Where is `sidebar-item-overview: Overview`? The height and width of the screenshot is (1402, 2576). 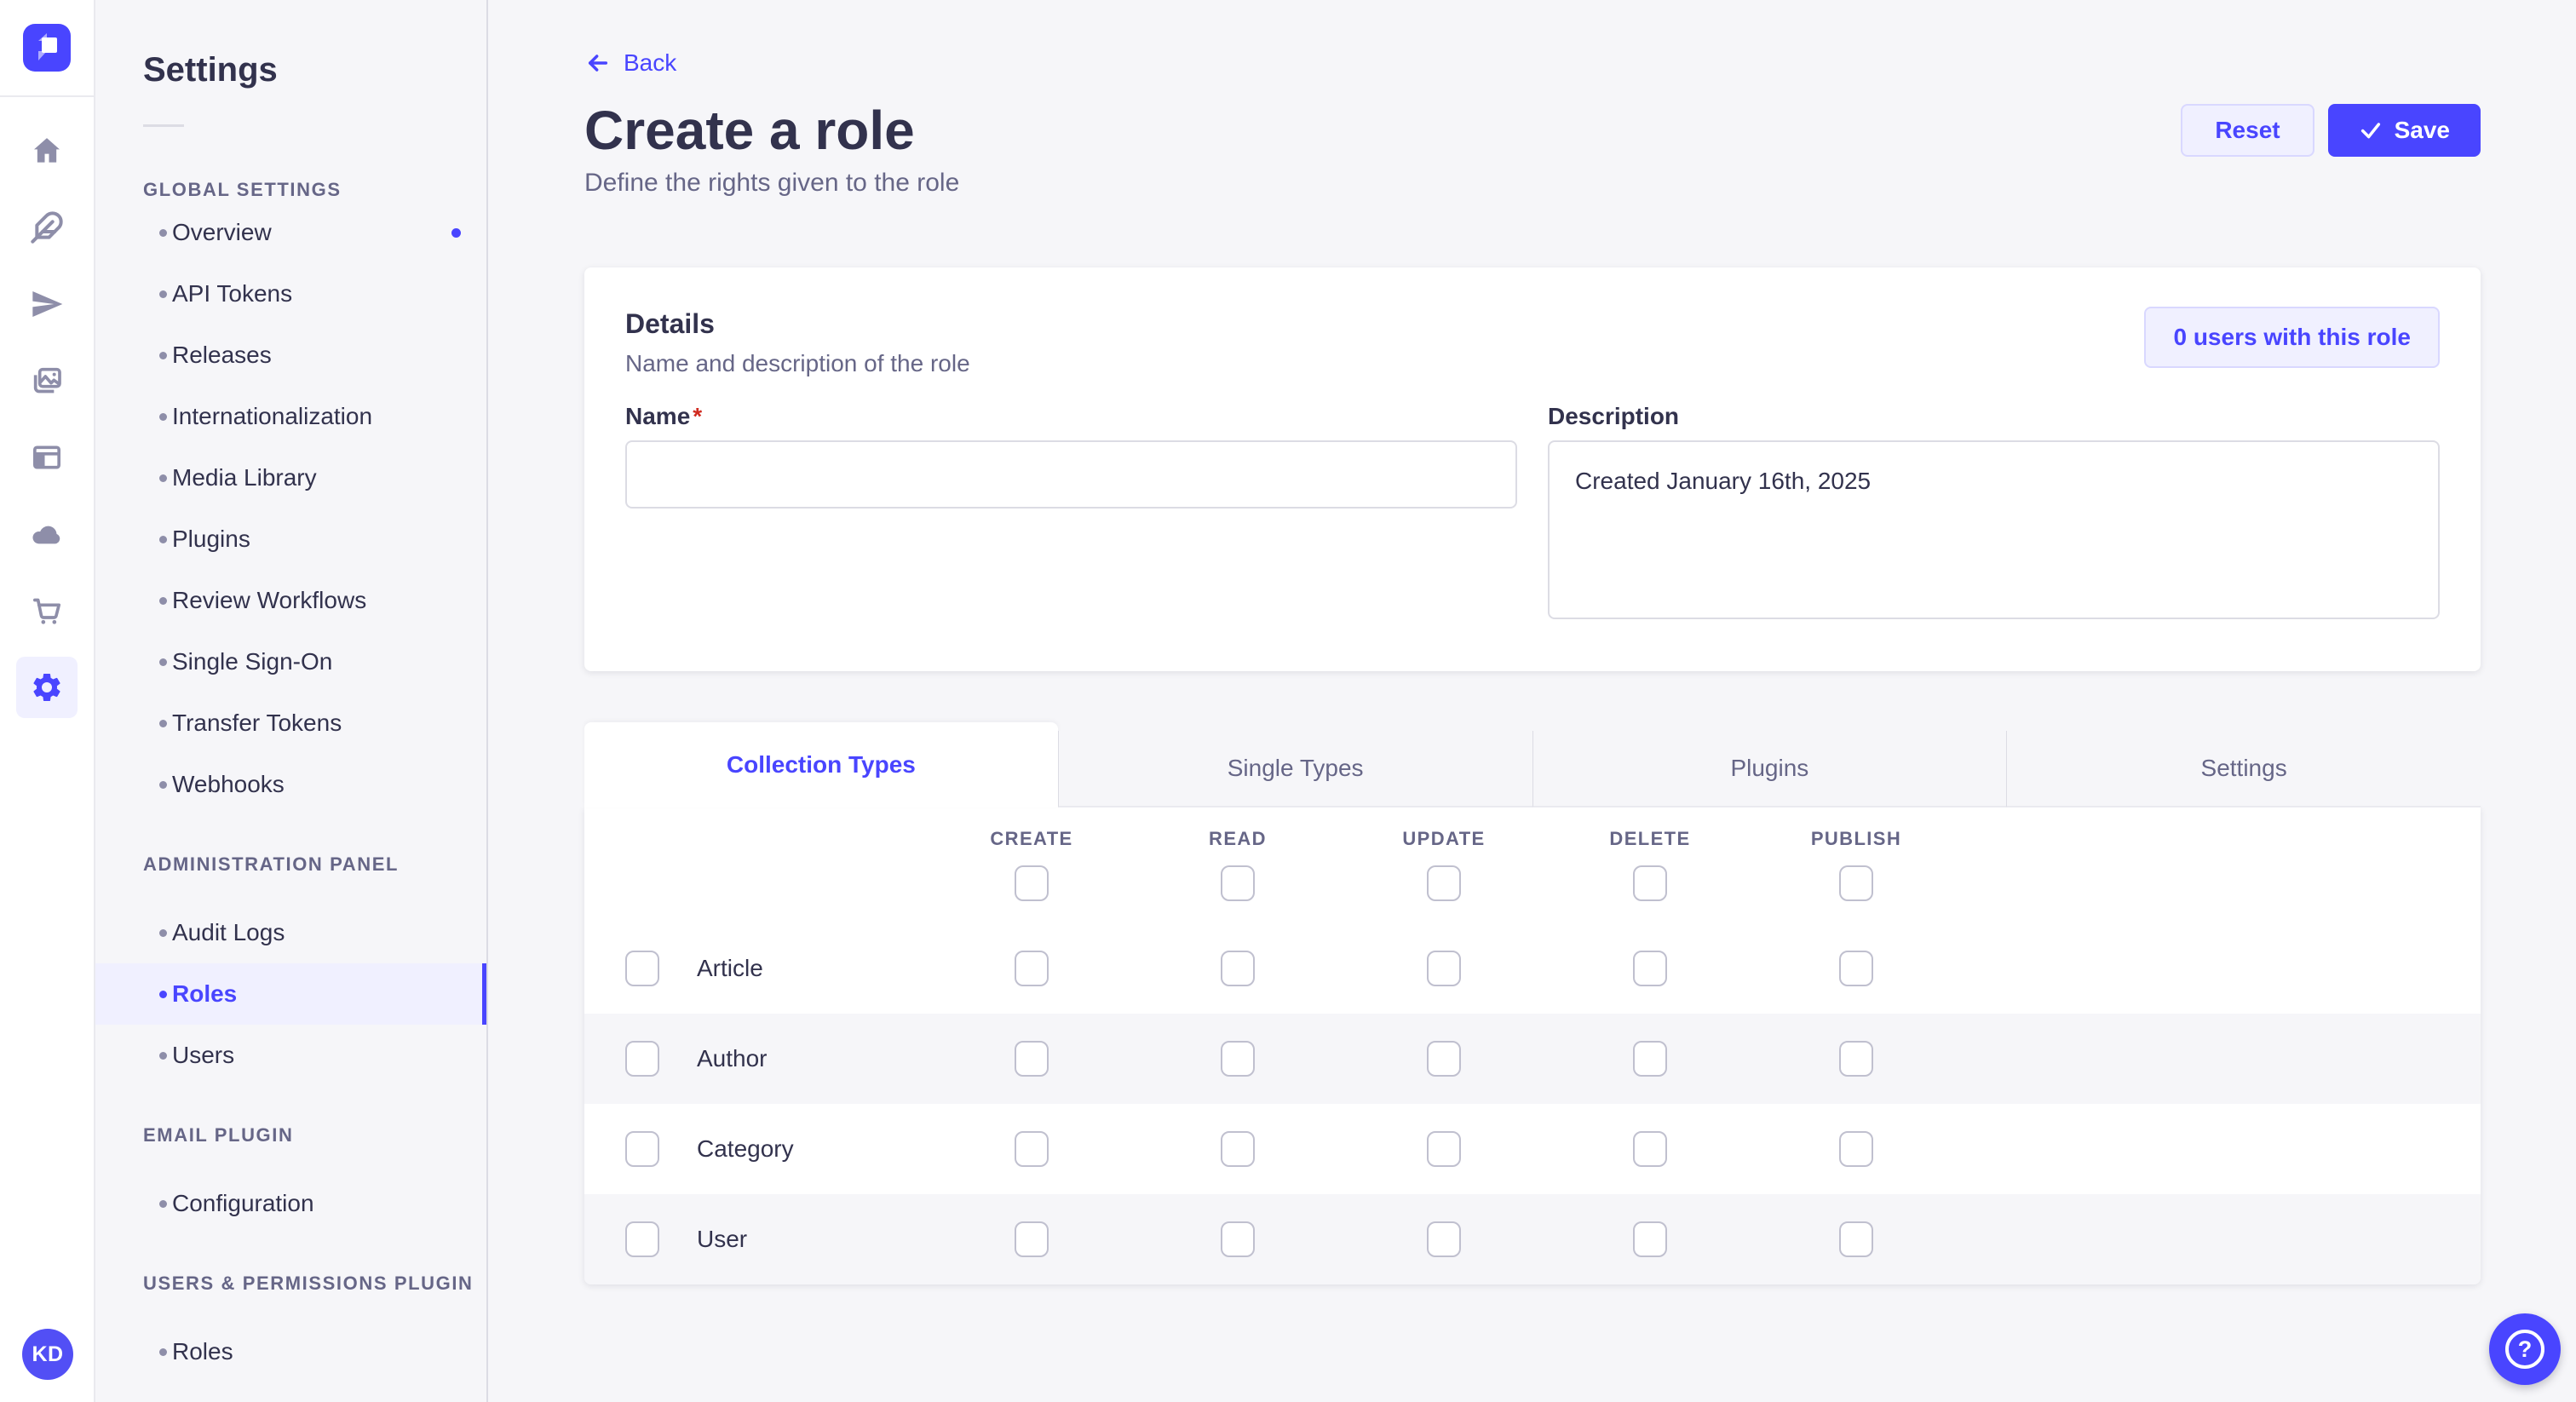
sidebar-item-overview: Overview is located at coordinates (290, 233).